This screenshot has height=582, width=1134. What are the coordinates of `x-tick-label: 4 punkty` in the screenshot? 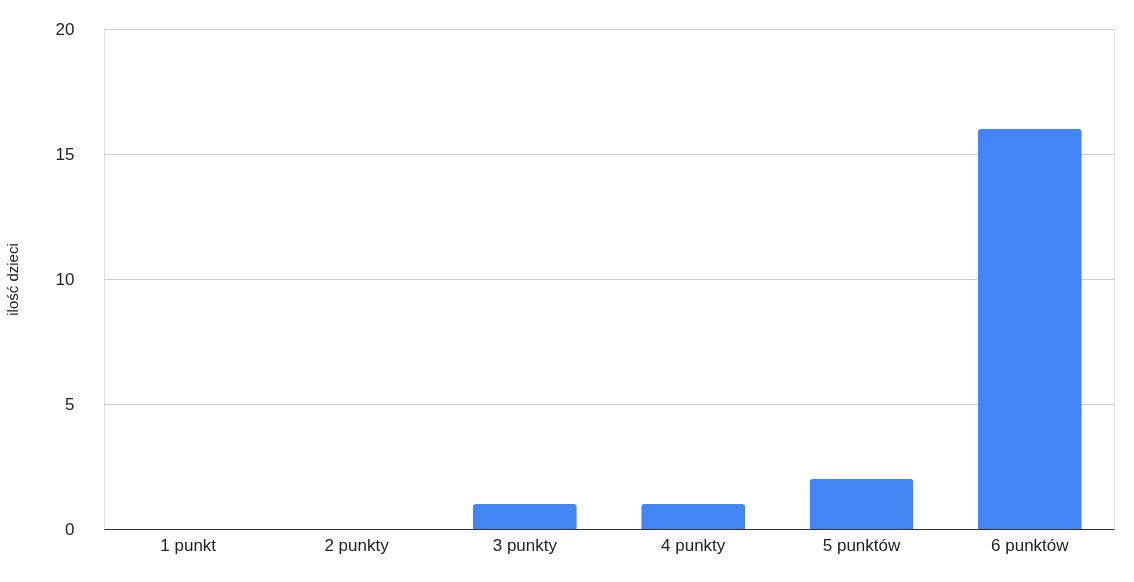 It's located at (693, 545).